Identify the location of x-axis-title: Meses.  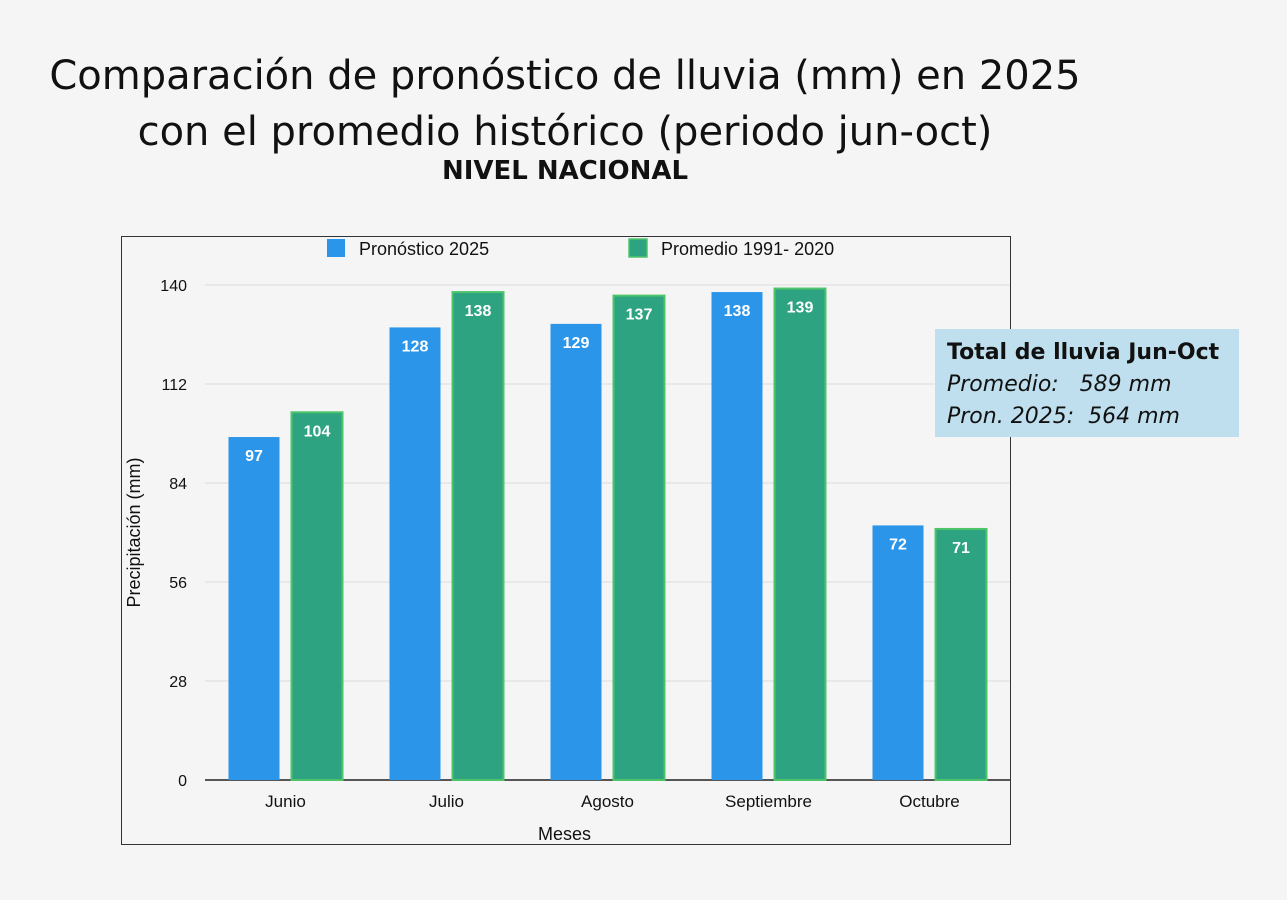
(564, 834).